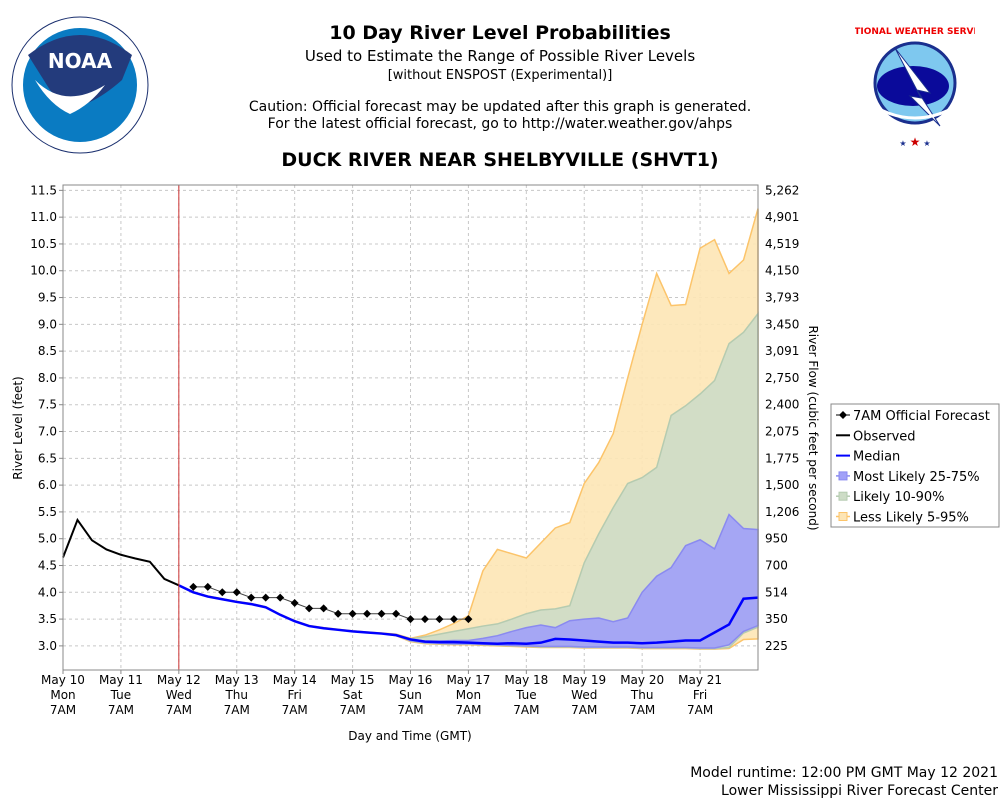 The width and height of the screenshot is (1000, 800). I want to click on x-tick-label-day: Sun, so click(410, 695).